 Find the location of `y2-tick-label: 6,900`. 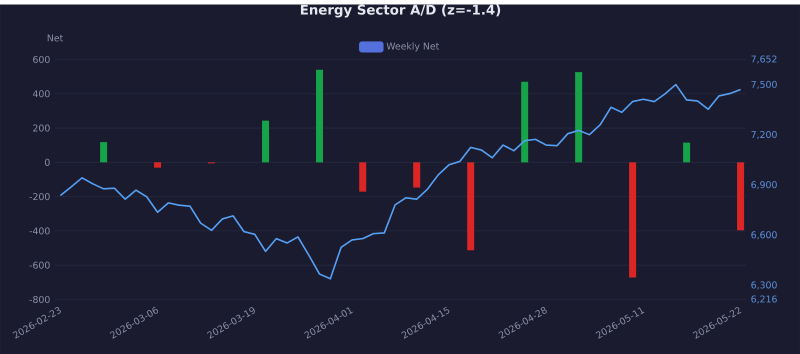

y2-tick-label: 6,900 is located at coordinates (764, 184).